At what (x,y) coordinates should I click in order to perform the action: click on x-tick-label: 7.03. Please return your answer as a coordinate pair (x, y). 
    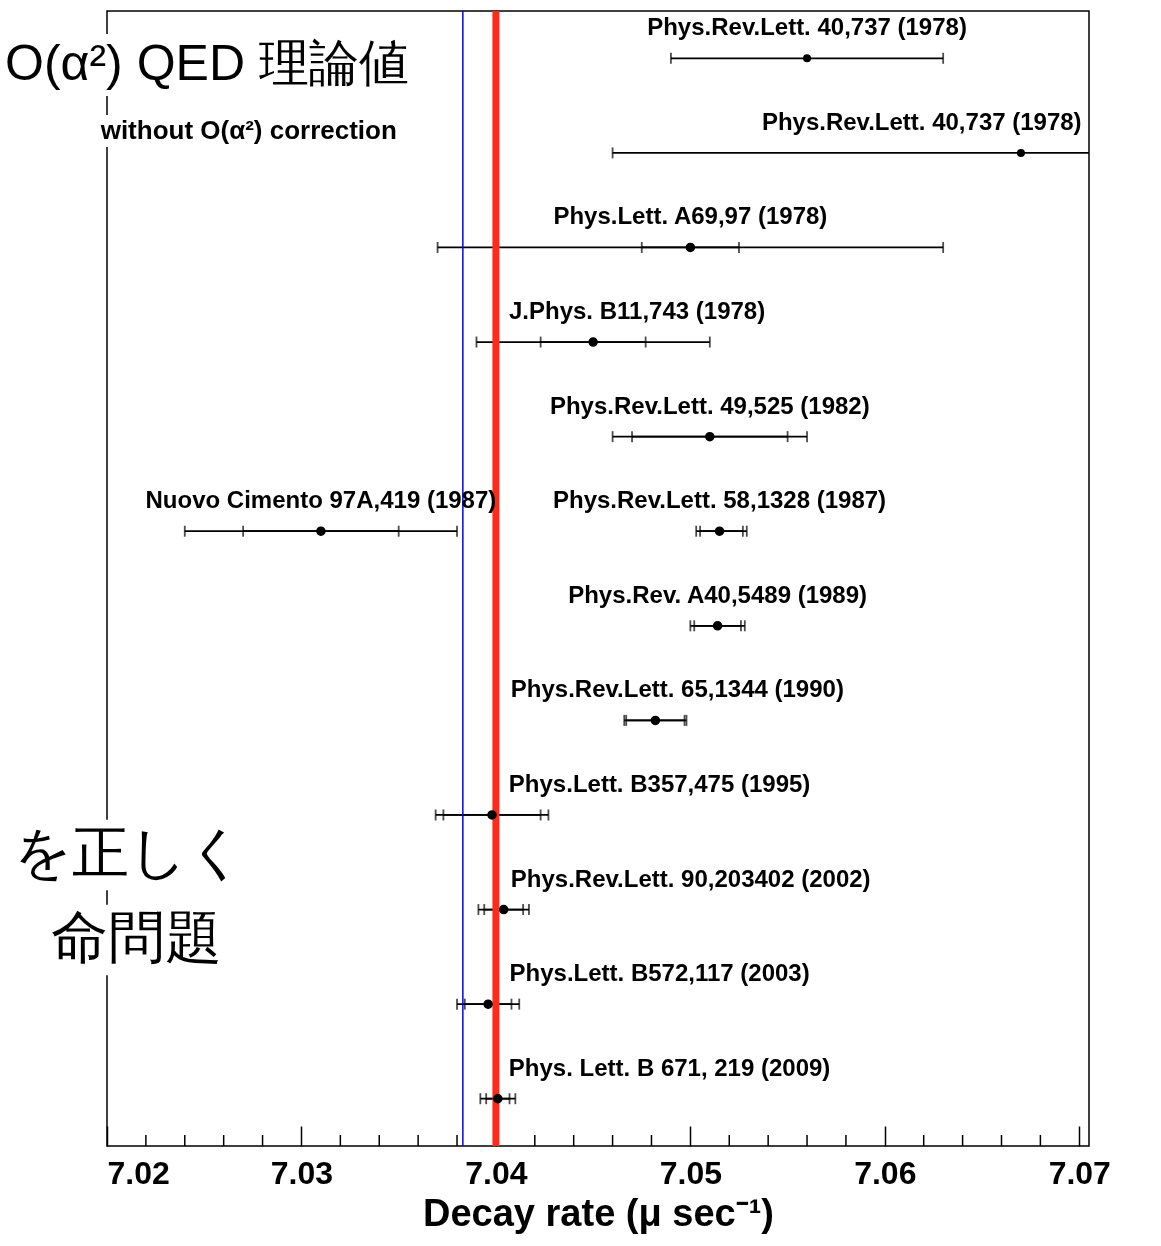
    Looking at the image, I should click on (302, 1172).